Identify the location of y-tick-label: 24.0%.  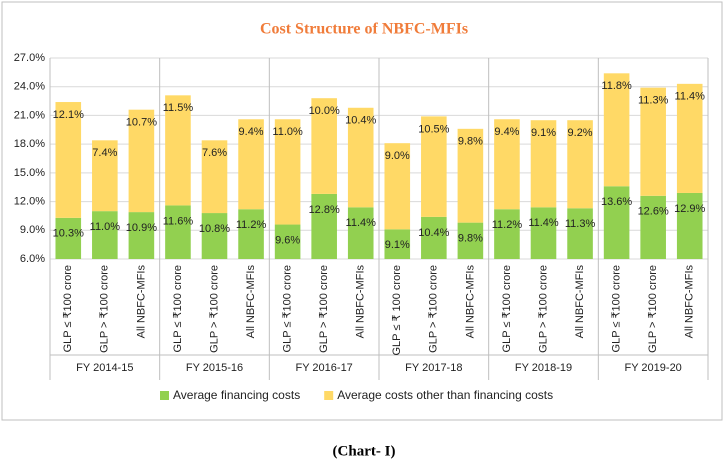
(29, 87).